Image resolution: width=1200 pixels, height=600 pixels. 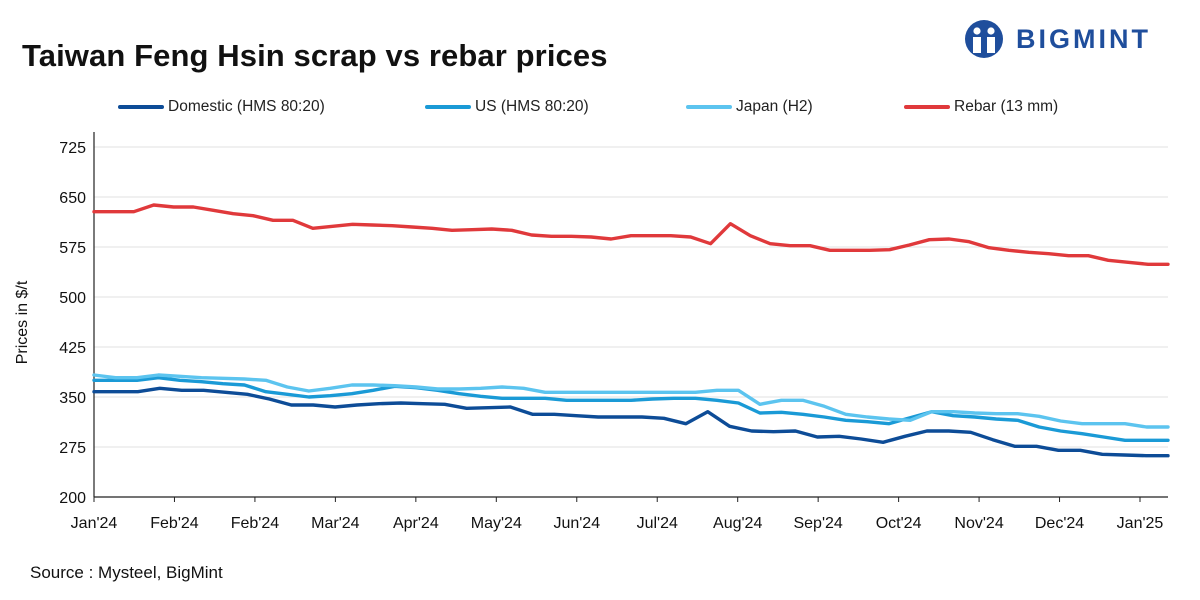 What do you see at coordinates (532, 106) in the screenshot?
I see `legend-label-us: US (HMS 80:20)` at bounding box center [532, 106].